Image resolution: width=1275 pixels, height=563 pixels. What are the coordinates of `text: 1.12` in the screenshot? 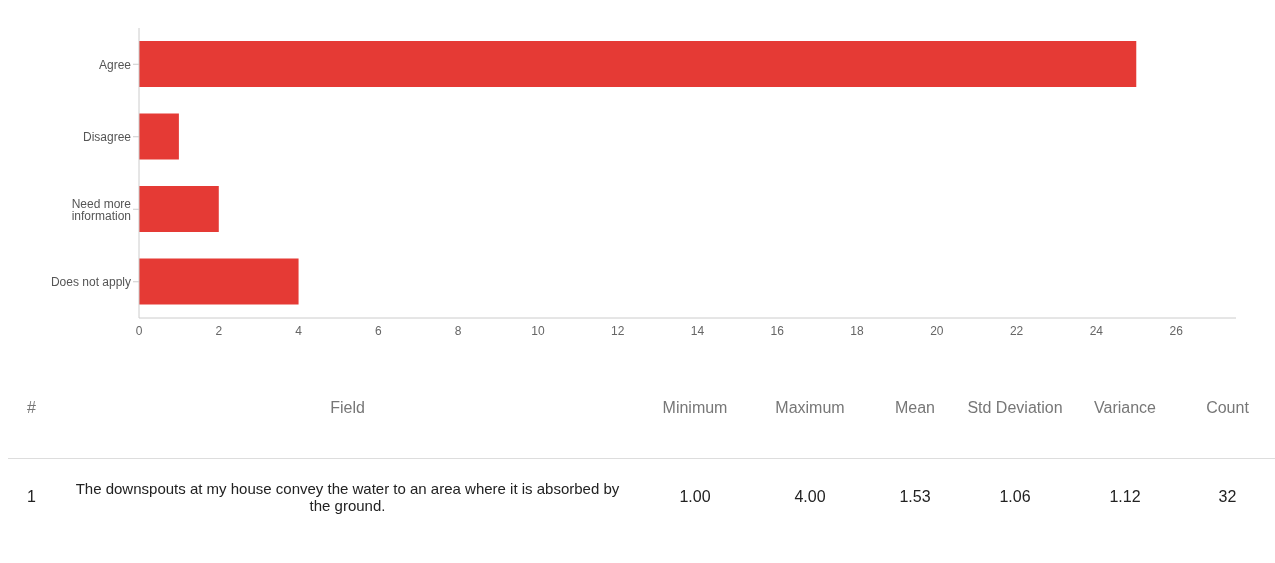 It's located at (1125, 496).